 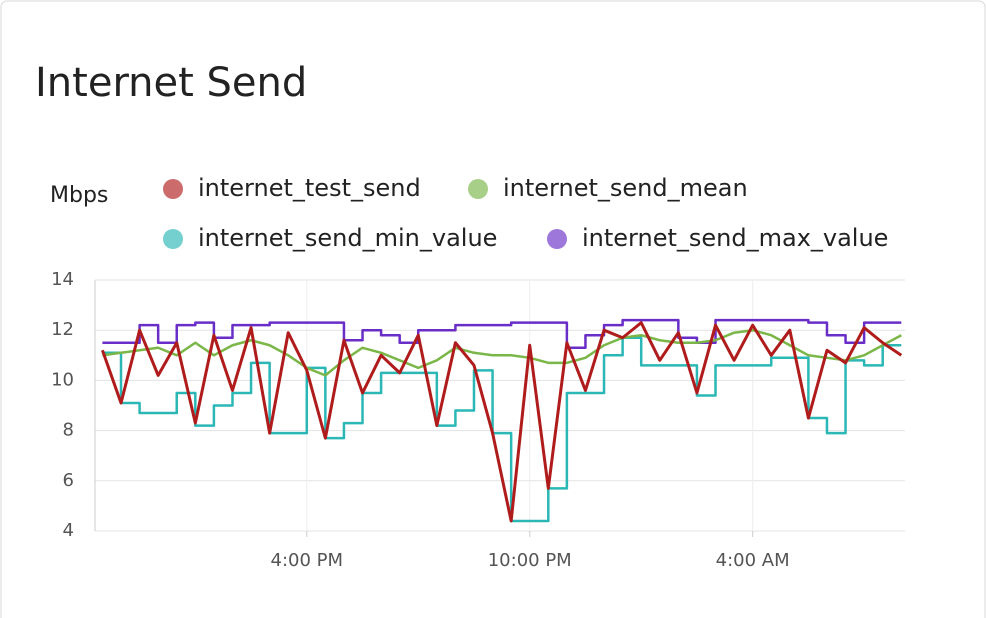 I want to click on x-tick-label: 10:00 PM, so click(x=530, y=560).